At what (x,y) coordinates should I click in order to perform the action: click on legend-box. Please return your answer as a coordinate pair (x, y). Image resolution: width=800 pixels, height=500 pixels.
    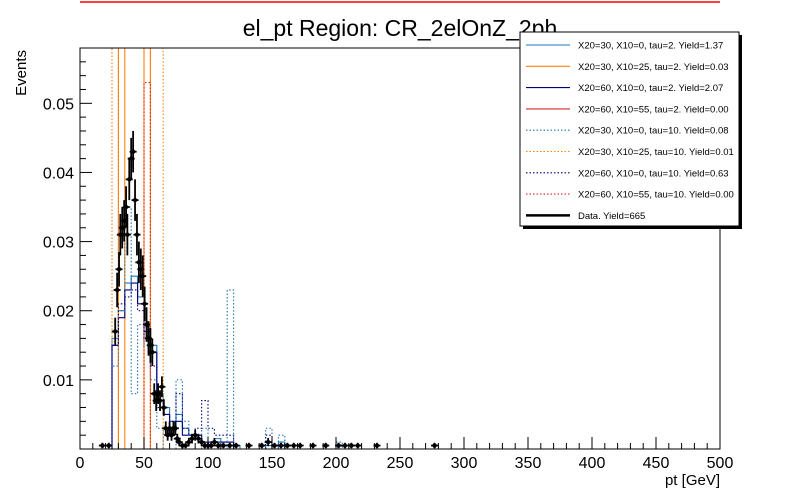
    Looking at the image, I should click on (629, 129).